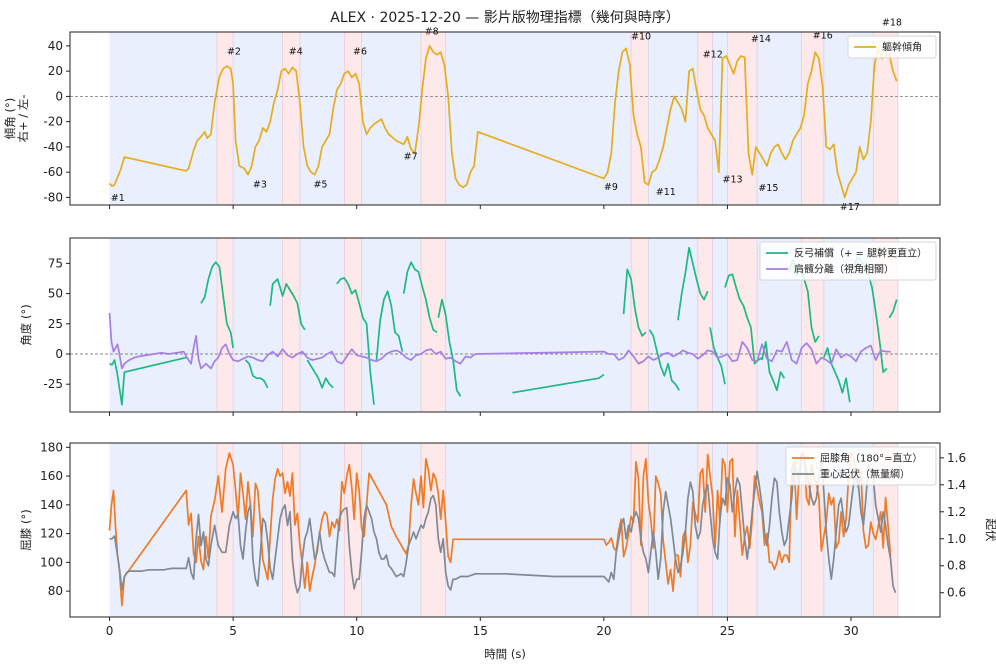 The height and width of the screenshot is (668, 996). Describe the element at coordinates (733, 179) in the screenshot. I see `annotation-12: #13` at that location.